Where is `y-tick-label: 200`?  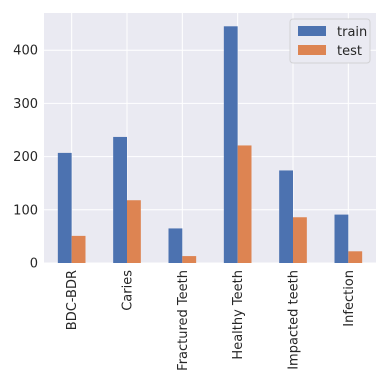
y-tick-label: 200 is located at coordinates (25, 157).